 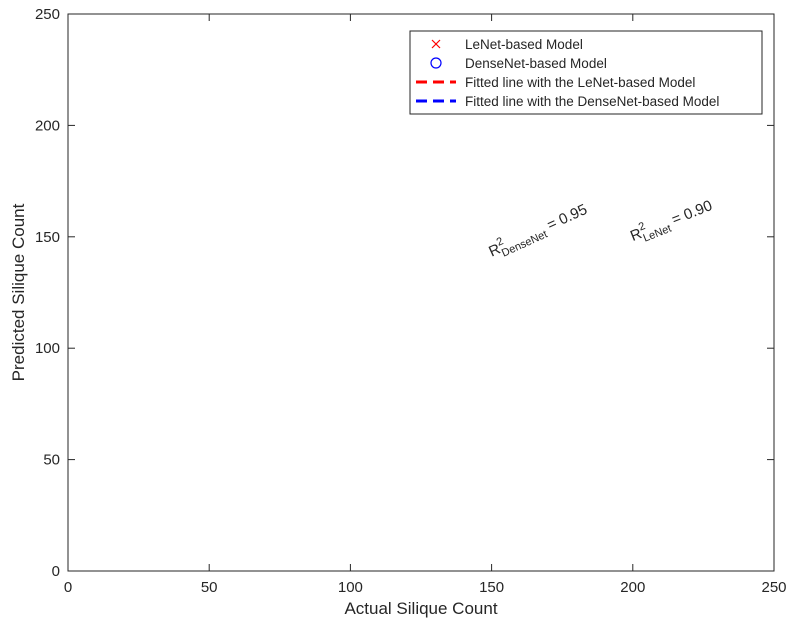 I want to click on legend-x-marker, so click(x=436, y=44).